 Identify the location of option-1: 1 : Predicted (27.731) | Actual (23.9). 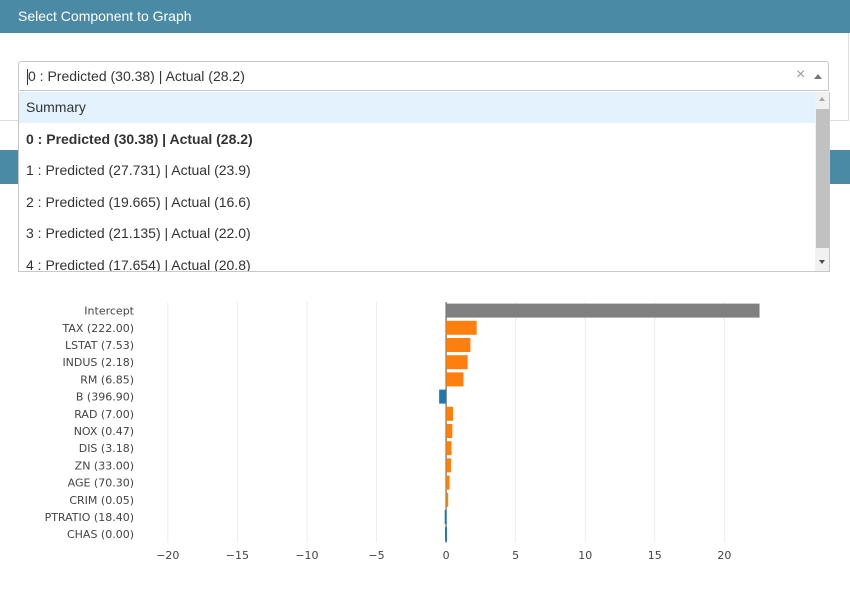
(138, 170).